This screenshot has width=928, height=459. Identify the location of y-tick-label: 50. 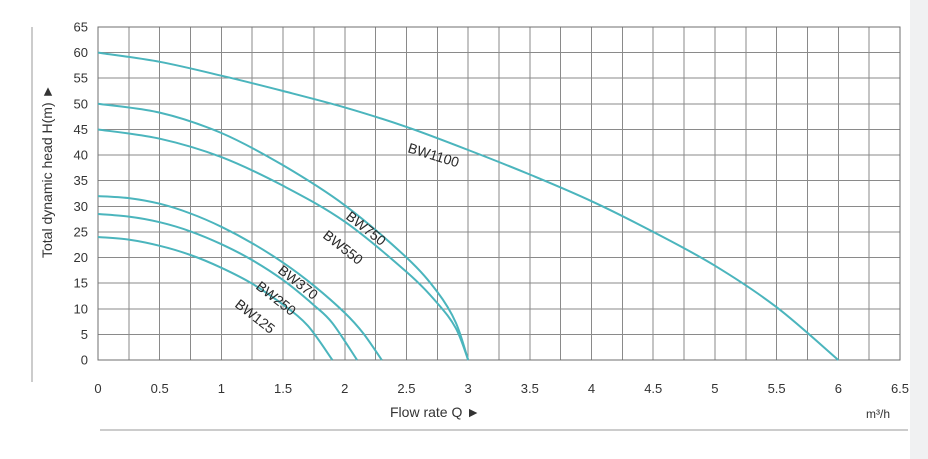
(81, 103).